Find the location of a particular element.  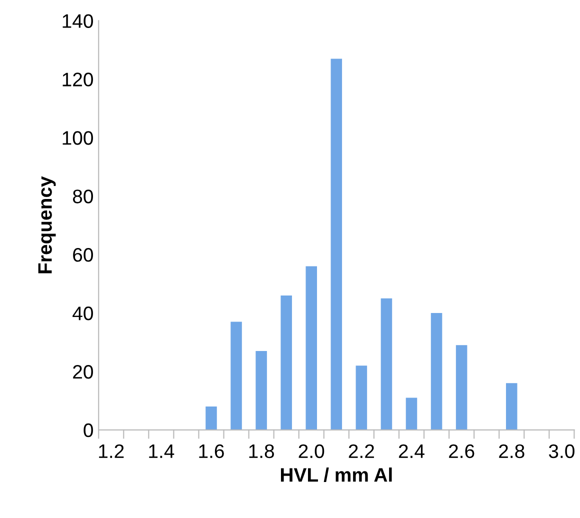

y-tick-label: 40 is located at coordinates (82, 313).